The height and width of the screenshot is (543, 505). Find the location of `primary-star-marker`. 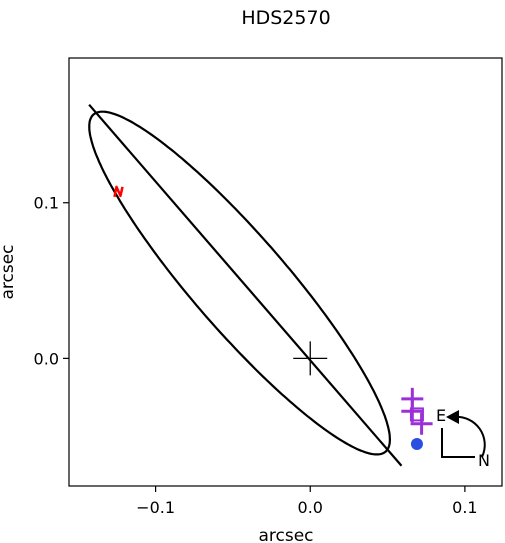

primary-star-marker is located at coordinates (310, 358).